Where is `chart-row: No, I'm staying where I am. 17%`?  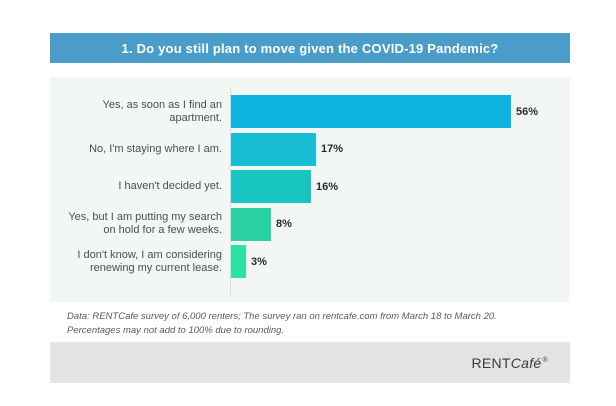 chart-row: No, I'm staying where I am. 17% is located at coordinates (310, 149).